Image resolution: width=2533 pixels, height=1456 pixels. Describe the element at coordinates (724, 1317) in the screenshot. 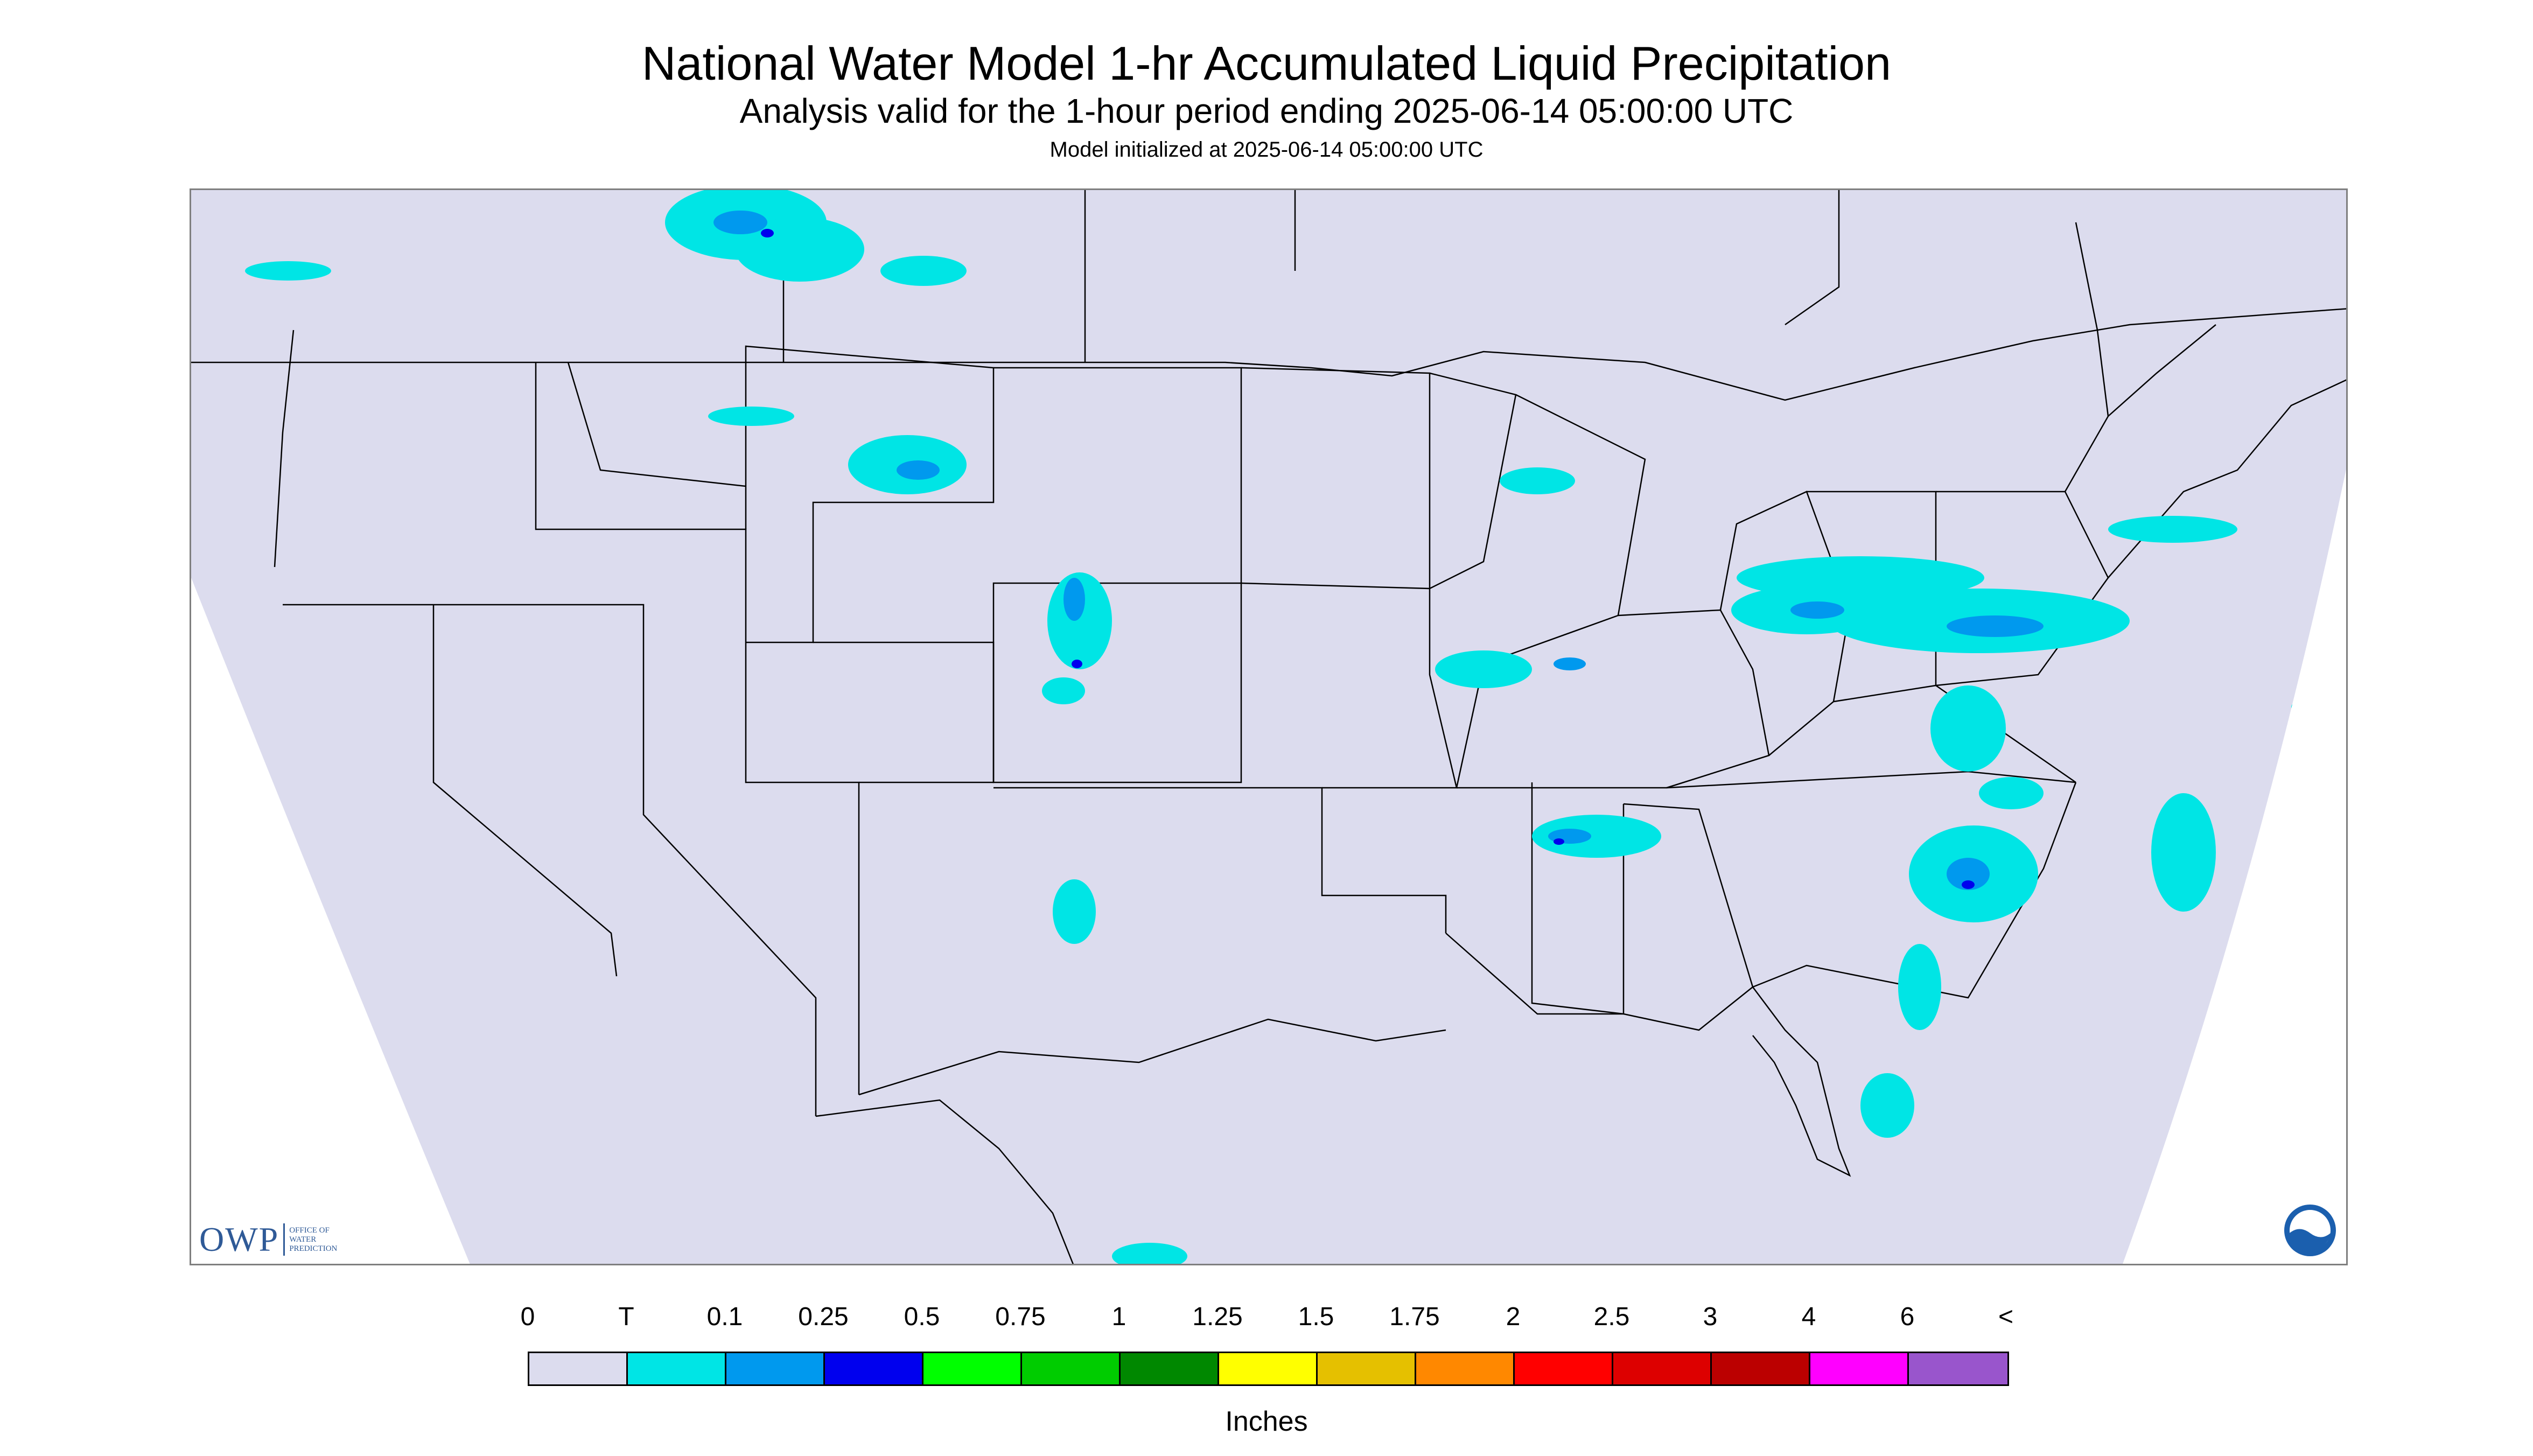

I see `legend-label: 0.1` at that location.